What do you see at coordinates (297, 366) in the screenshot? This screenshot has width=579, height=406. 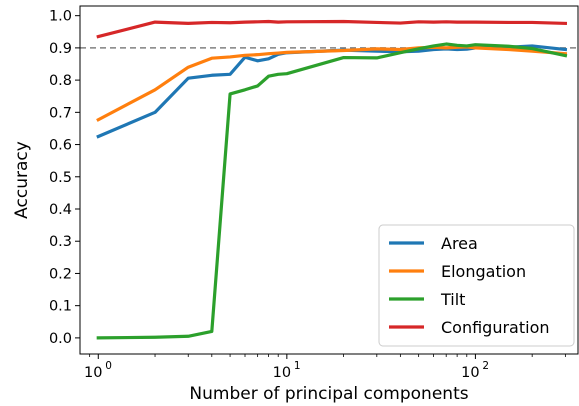 I see `x-tick-exponent: 1` at bounding box center [297, 366].